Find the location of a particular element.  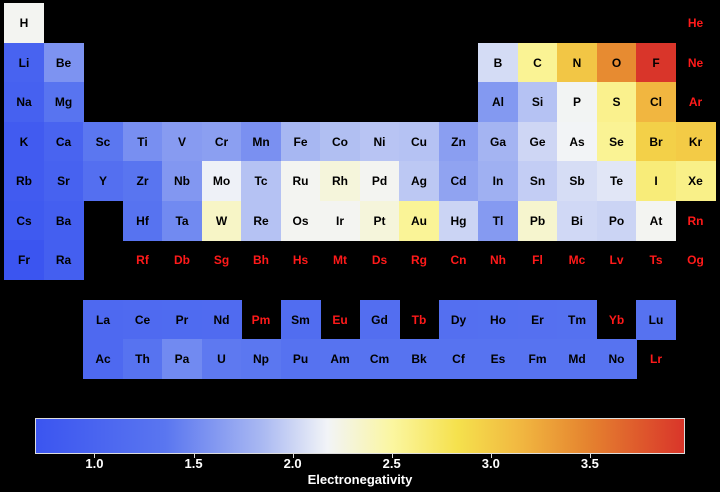

element-cell-tc: Tc is located at coordinates (261, 181).